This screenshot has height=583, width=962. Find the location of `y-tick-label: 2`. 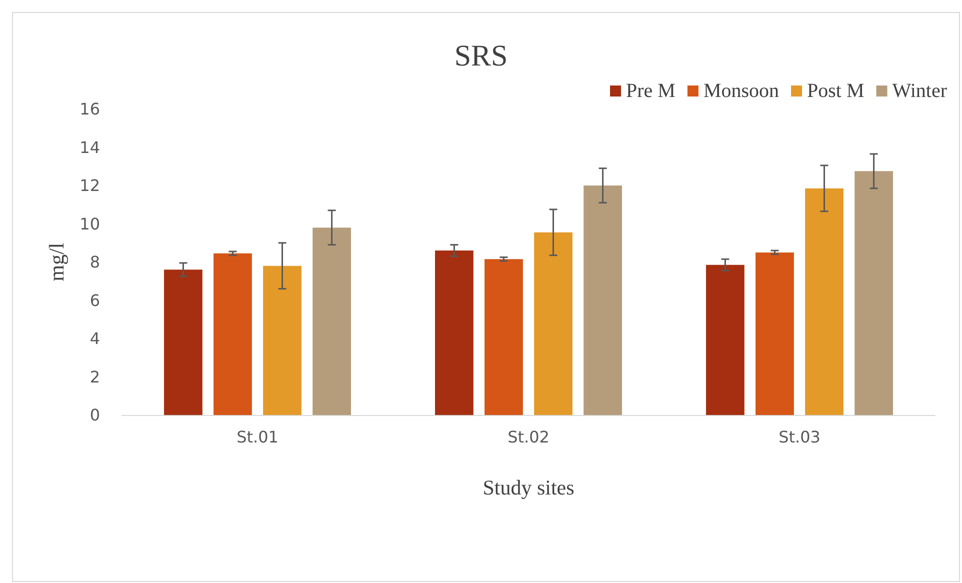

y-tick-label: 2 is located at coordinates (95, 376).